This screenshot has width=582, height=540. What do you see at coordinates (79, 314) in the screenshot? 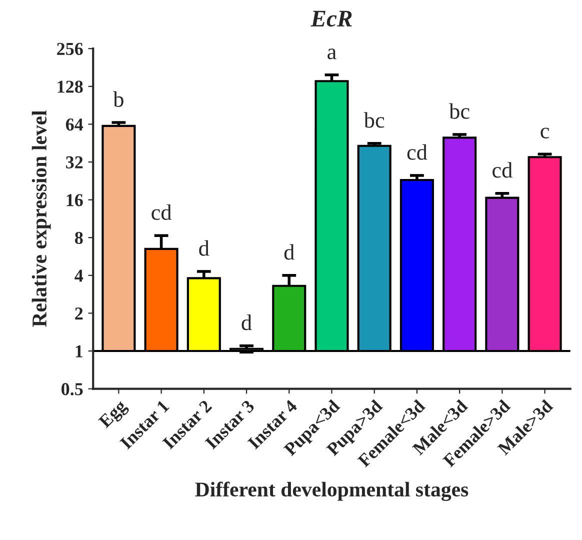
I see `y-tick-label: 2` at bounding box center [79, 314].